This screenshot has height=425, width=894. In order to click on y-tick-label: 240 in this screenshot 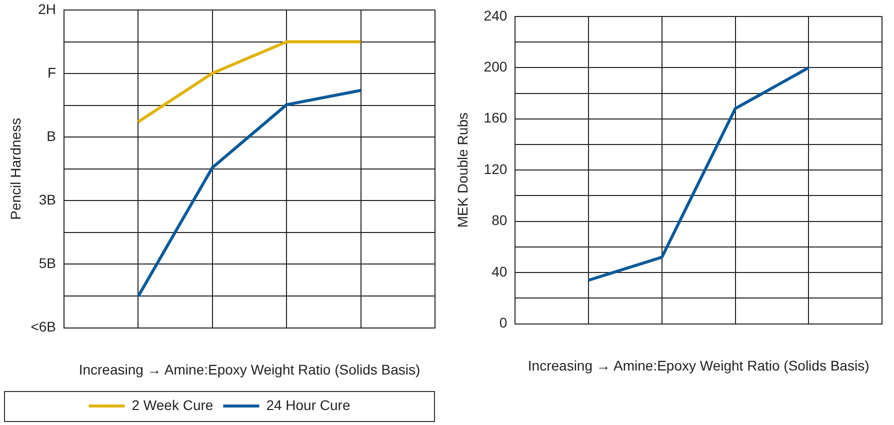, I will do `click(496, 15)`.